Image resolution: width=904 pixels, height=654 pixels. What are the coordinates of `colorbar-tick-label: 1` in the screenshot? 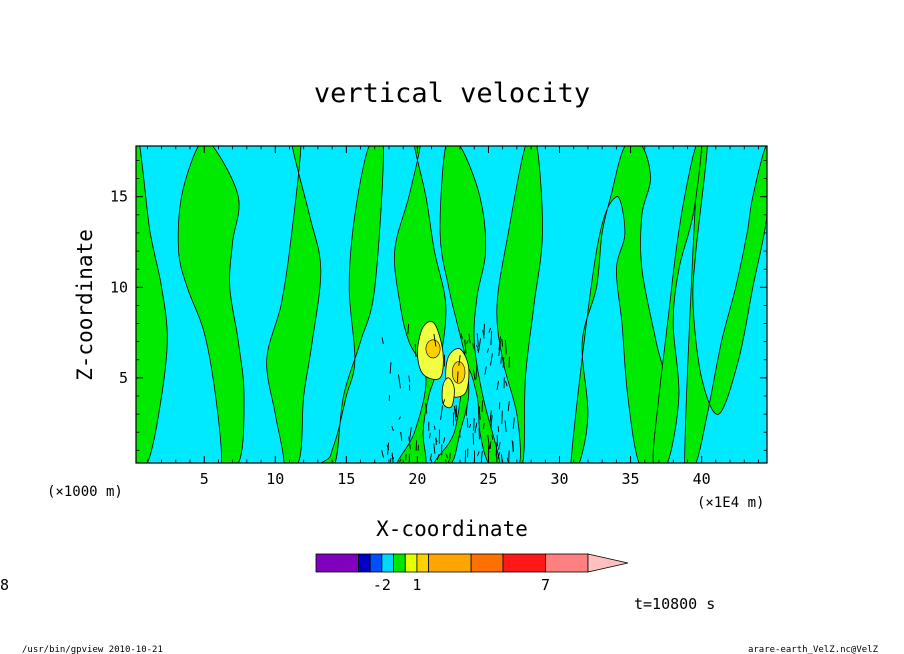 It's located at (416, 585).